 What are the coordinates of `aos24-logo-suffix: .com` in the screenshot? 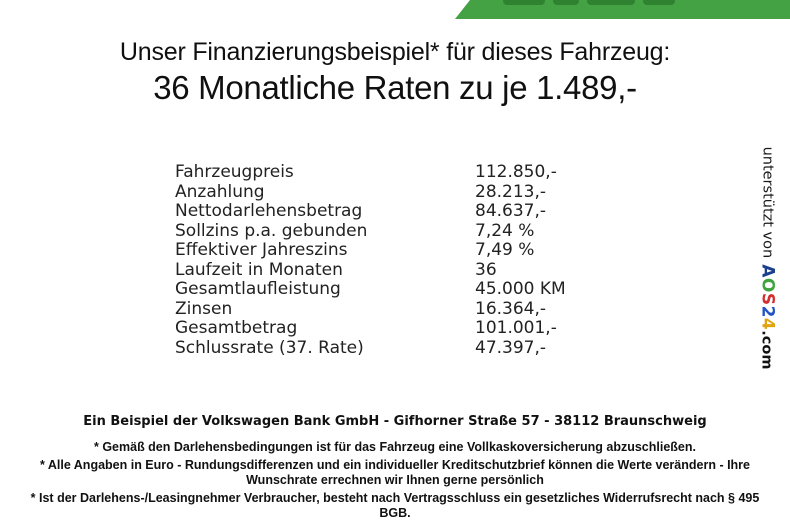 It's located at (766, 350).